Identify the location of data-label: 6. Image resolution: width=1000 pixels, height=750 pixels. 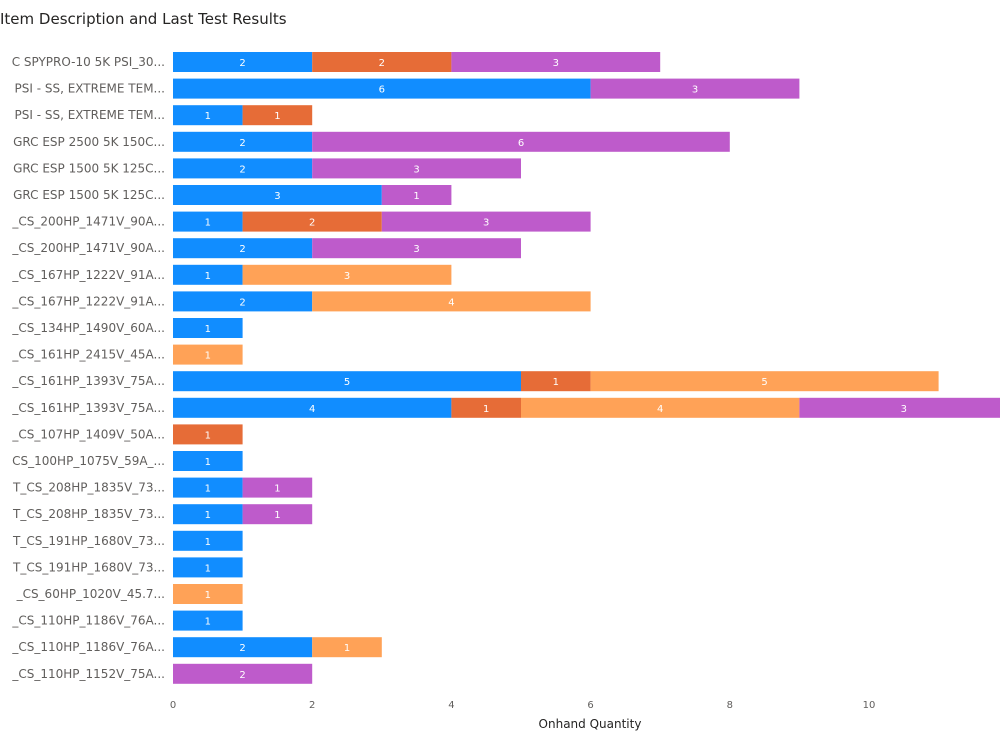
(382, 90).